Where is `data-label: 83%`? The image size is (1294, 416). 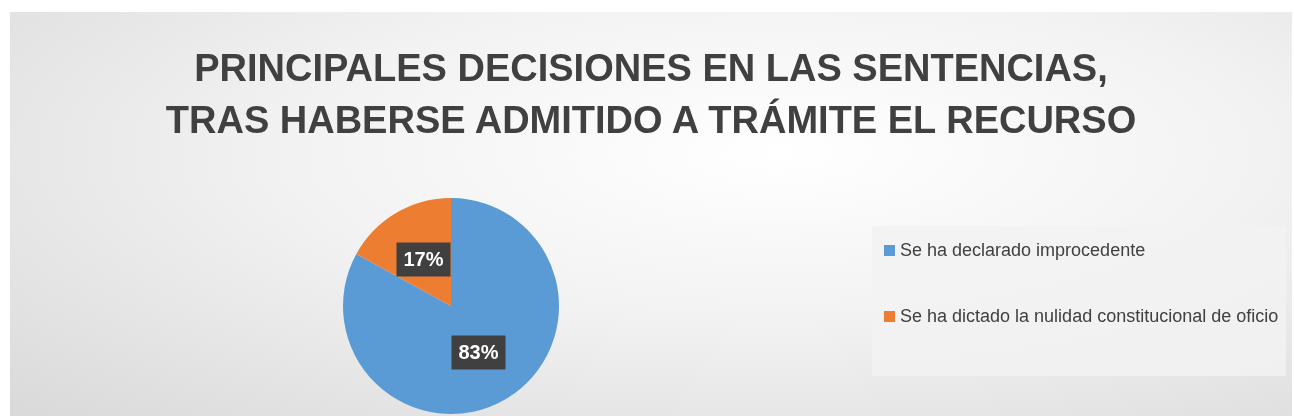 data-label: 83% is located at coordinates (478, 352).